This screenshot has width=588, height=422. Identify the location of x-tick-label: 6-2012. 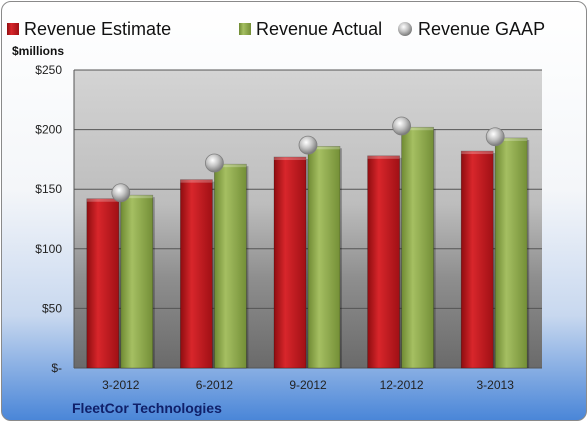
(215, 385).